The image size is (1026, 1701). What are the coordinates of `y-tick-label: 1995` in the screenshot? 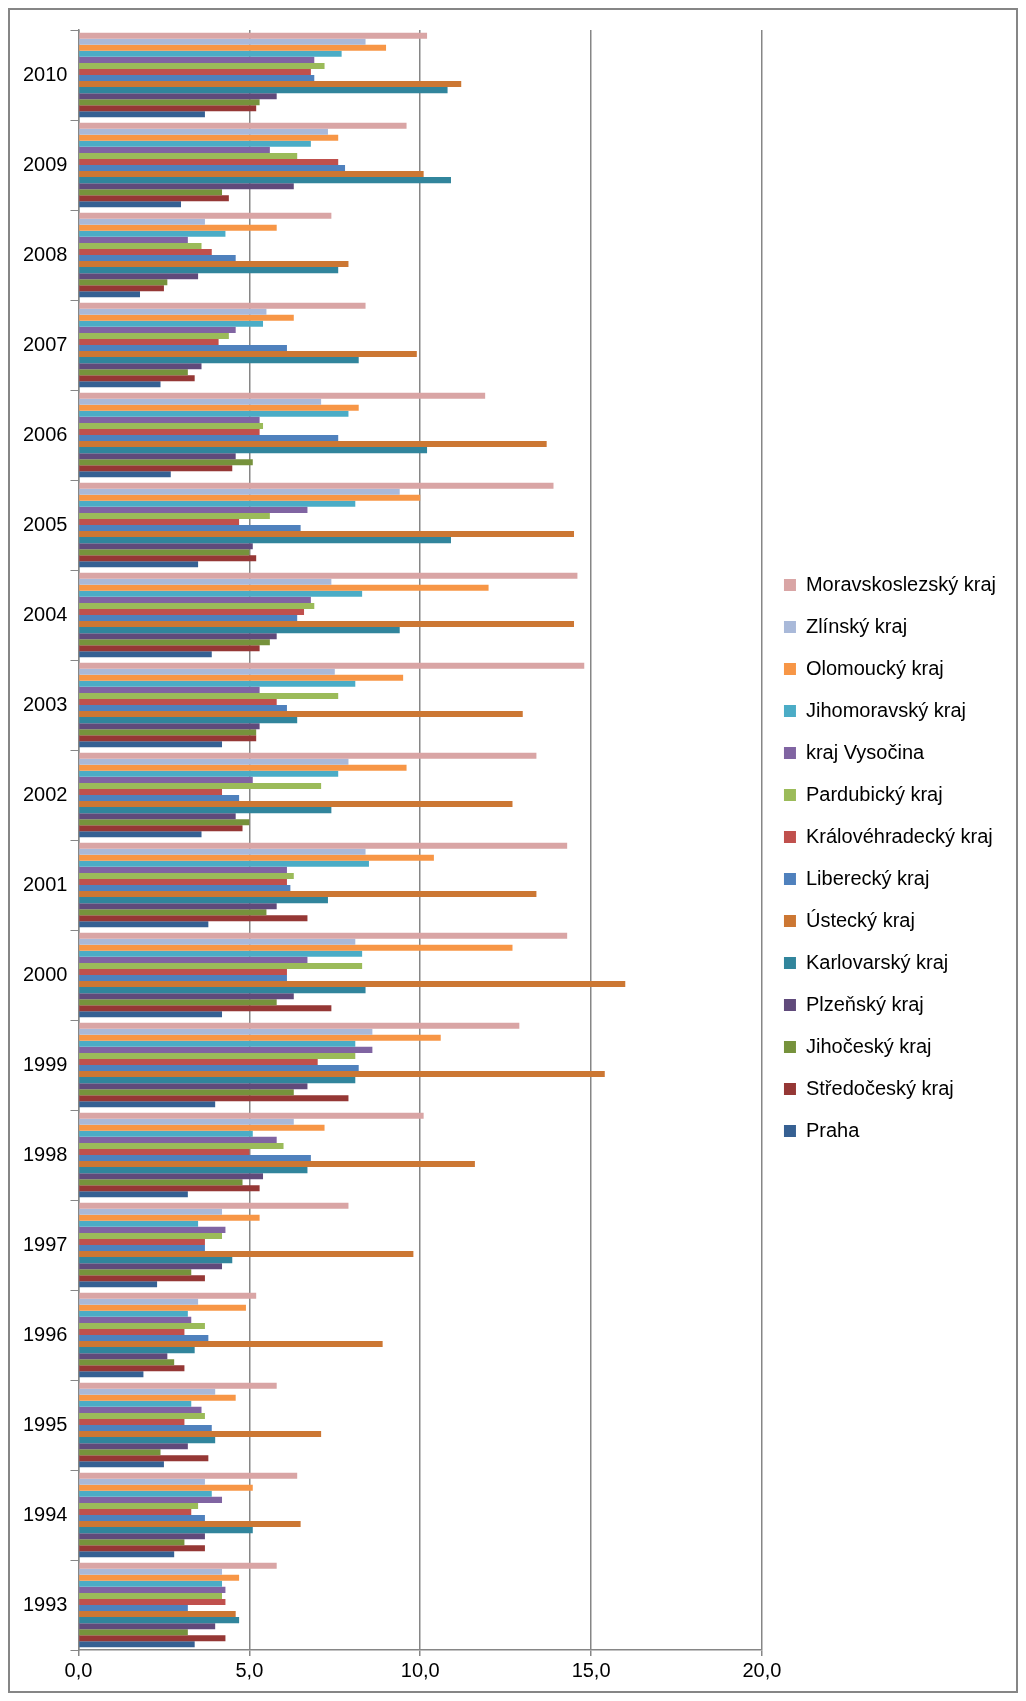 It's located at (45, 1423).